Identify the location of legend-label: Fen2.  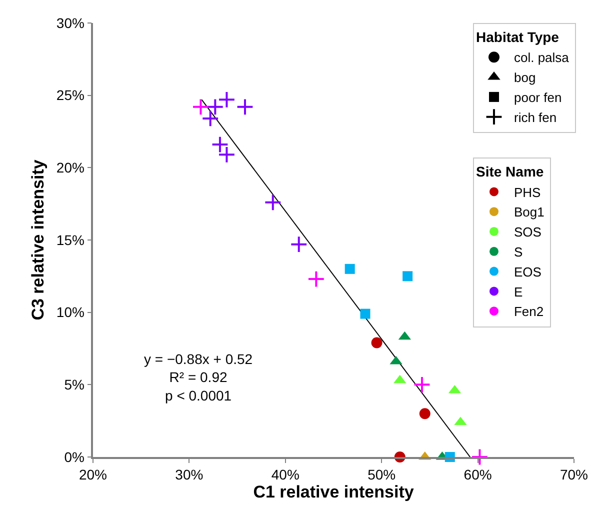
(529, 312).